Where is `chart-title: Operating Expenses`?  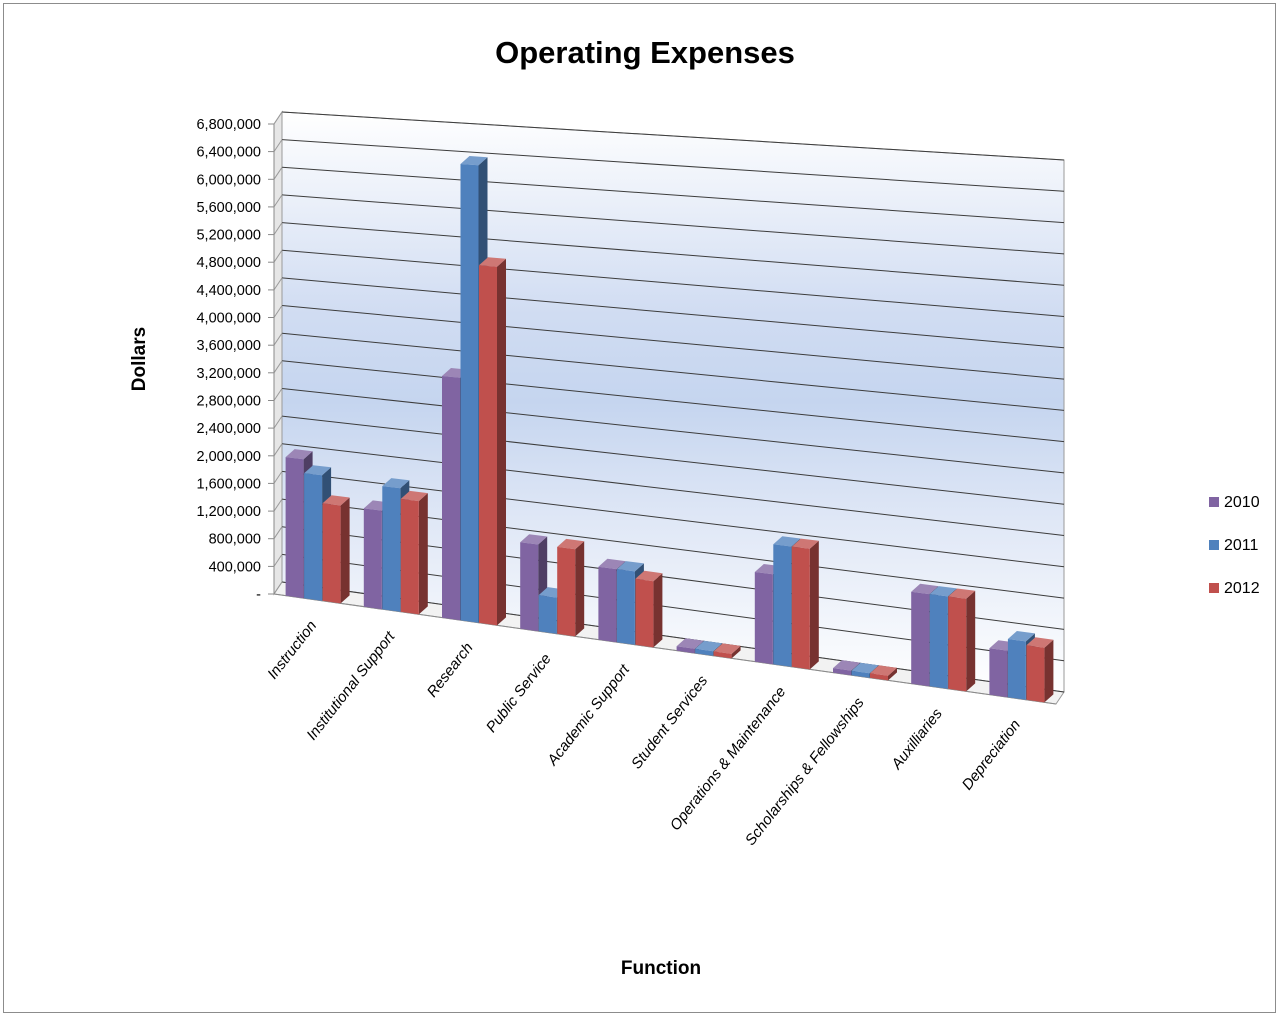 chart-title: Operating Expenses is located at coordinates (645, 52).